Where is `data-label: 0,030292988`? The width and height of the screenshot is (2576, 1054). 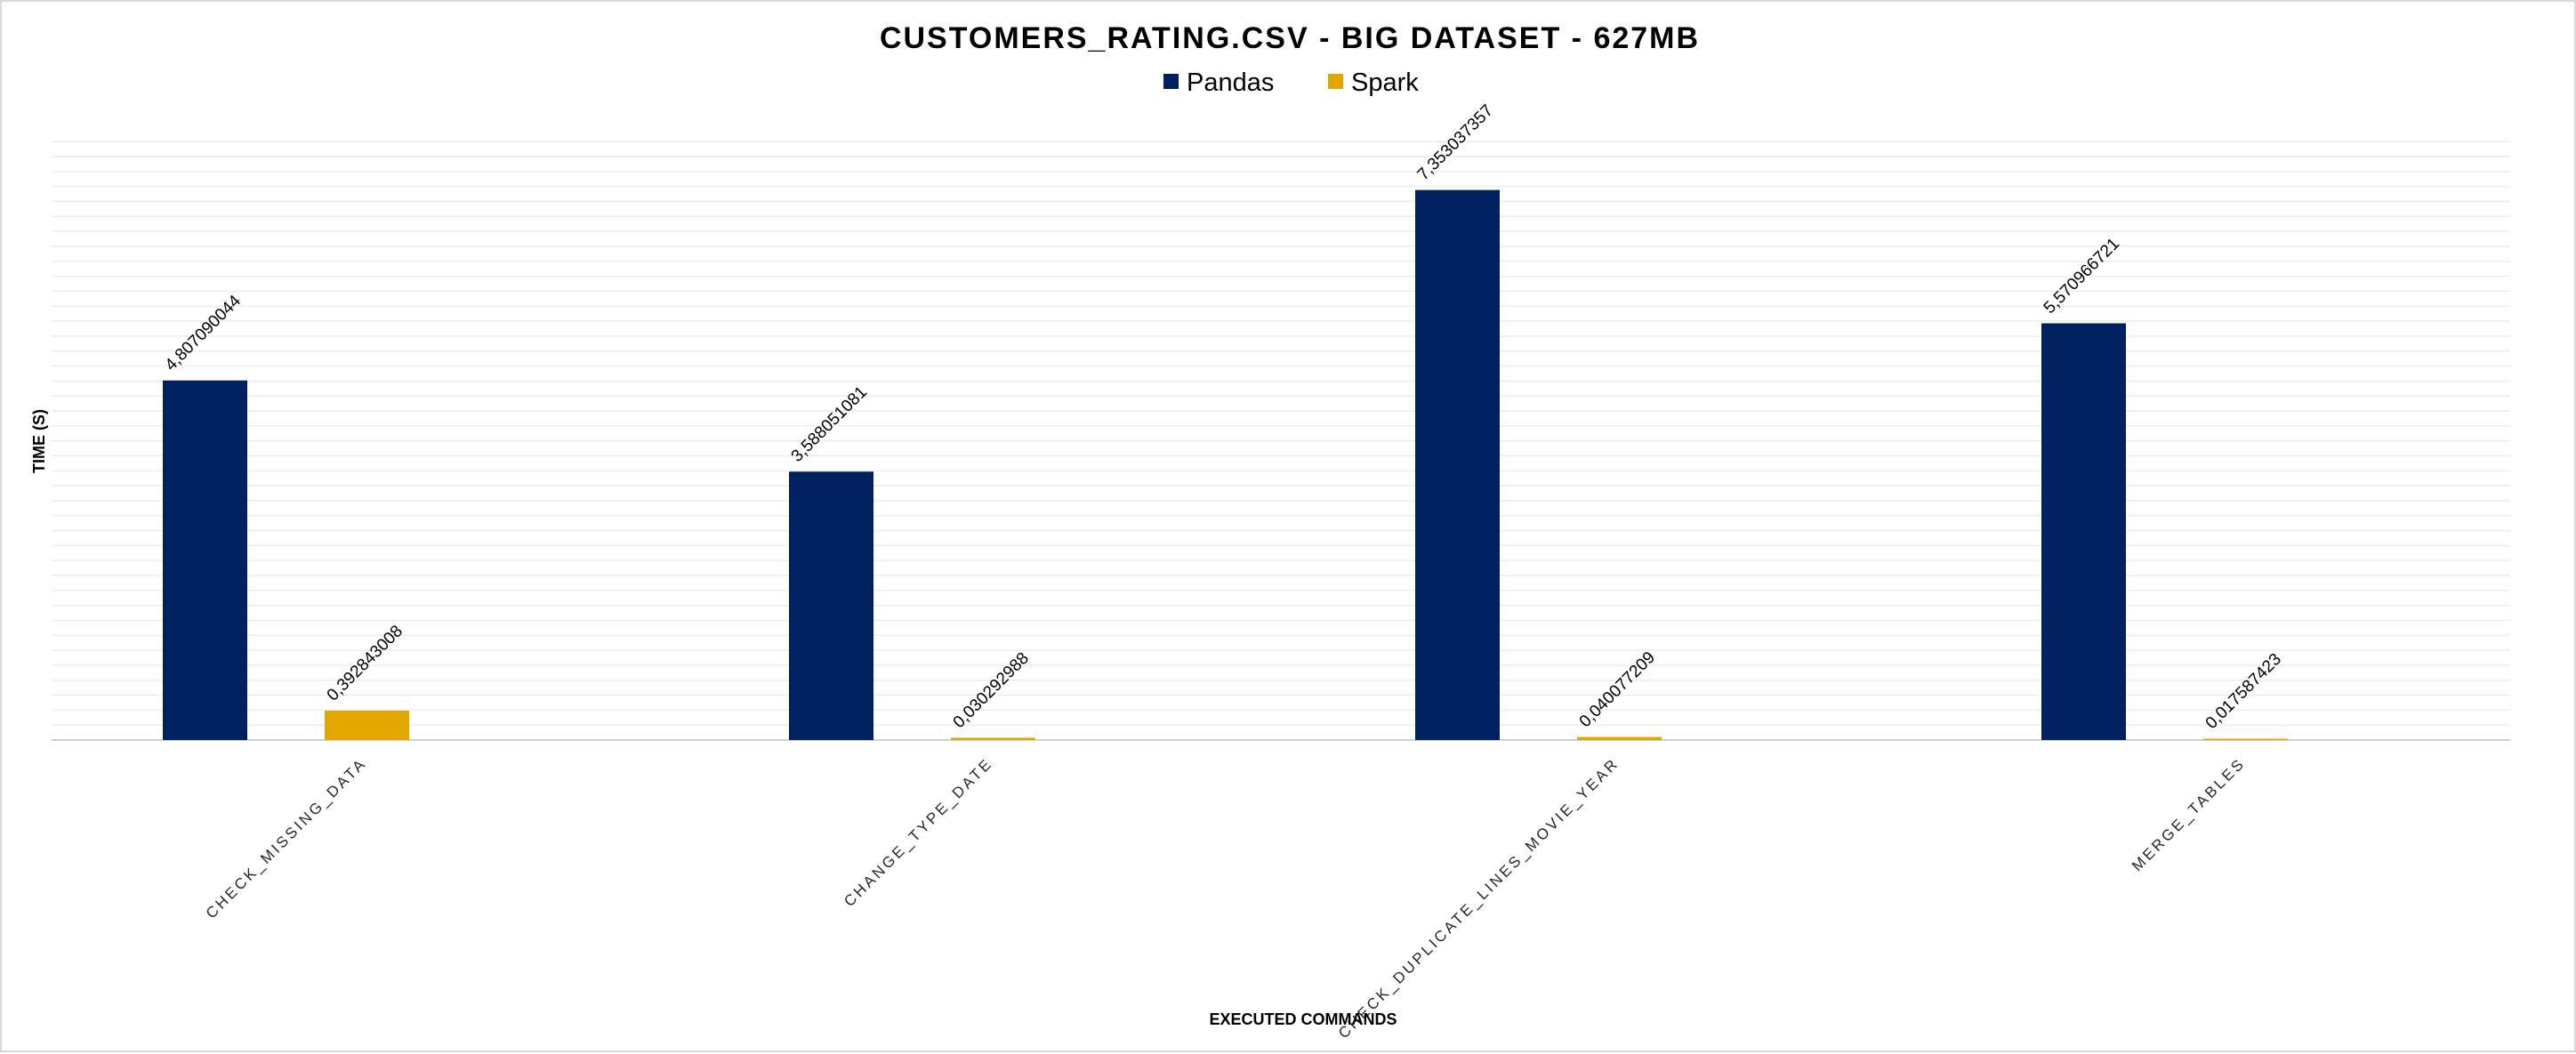 data-label: 0,030292988 is located at coordinates (991, 690).